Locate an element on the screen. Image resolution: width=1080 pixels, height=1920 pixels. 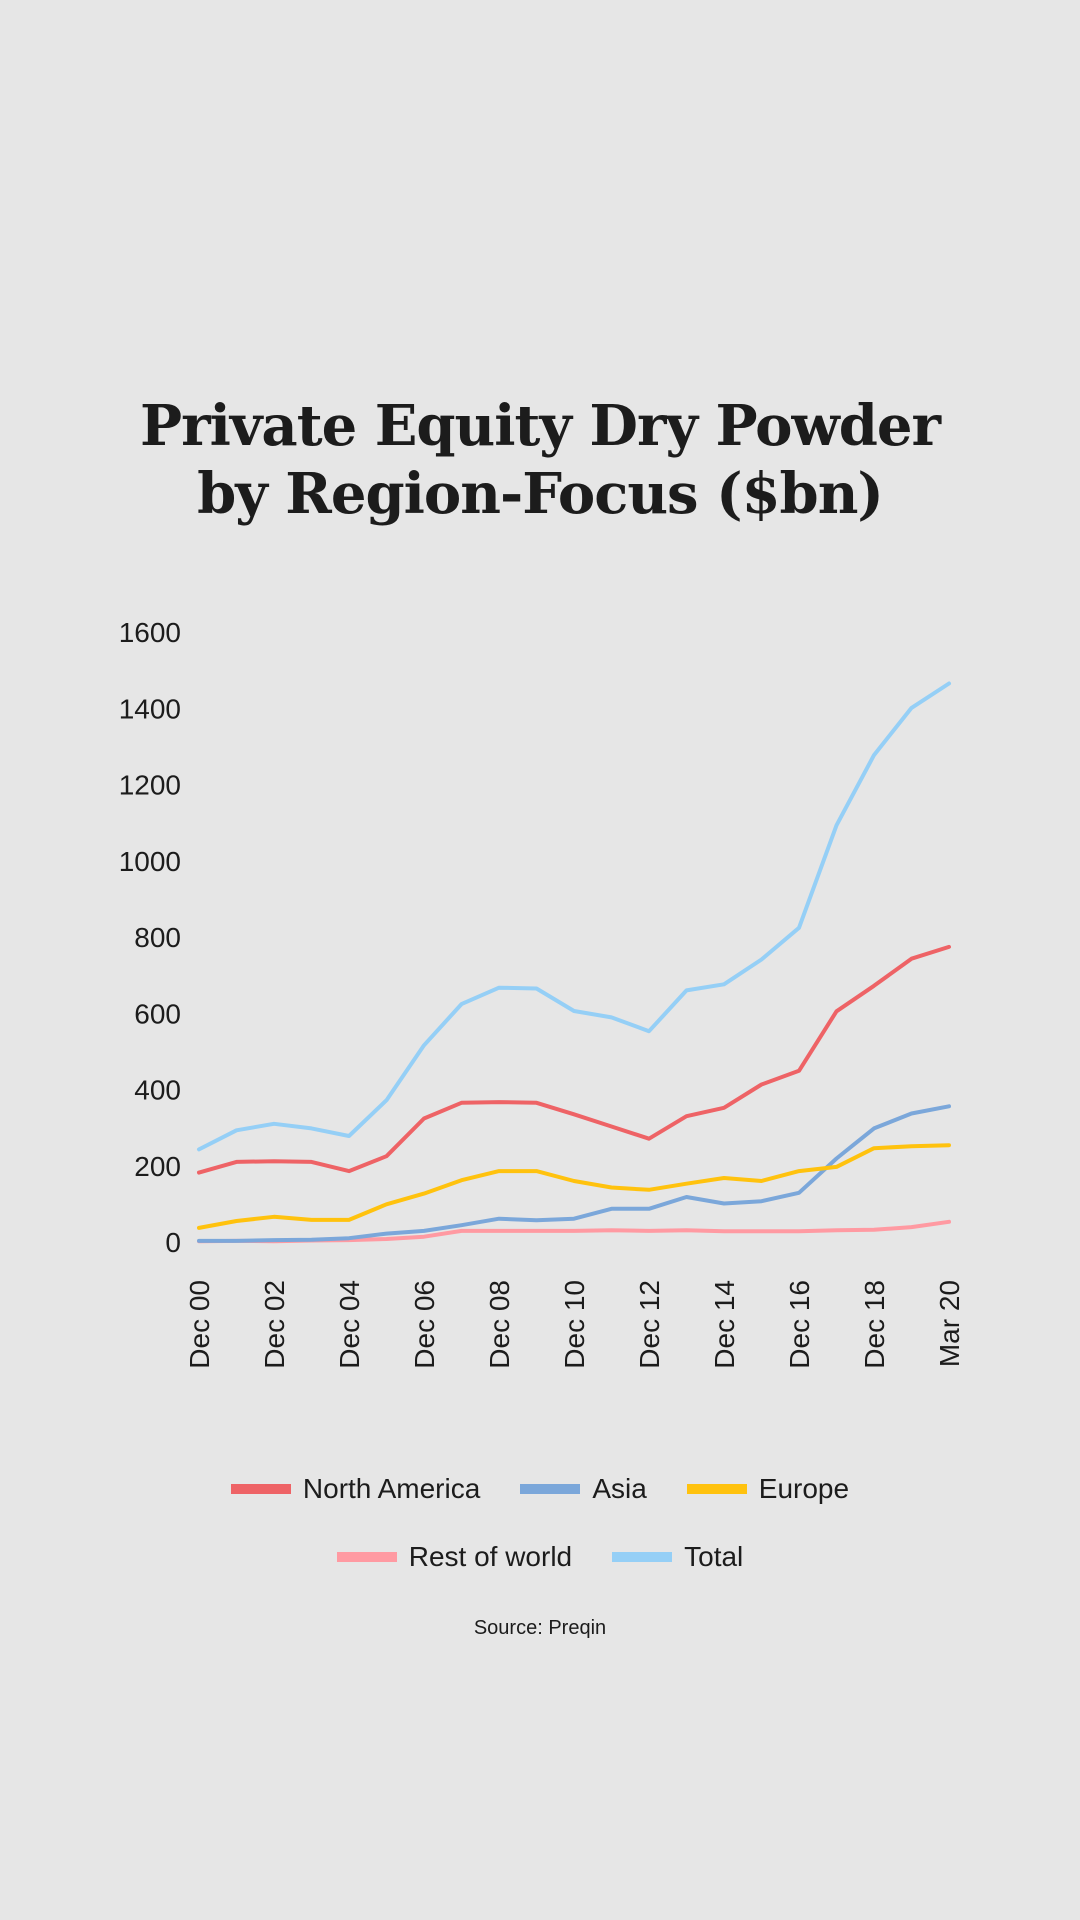
x-tick-label: Dec 04 is located at coordinates (349, 1324).